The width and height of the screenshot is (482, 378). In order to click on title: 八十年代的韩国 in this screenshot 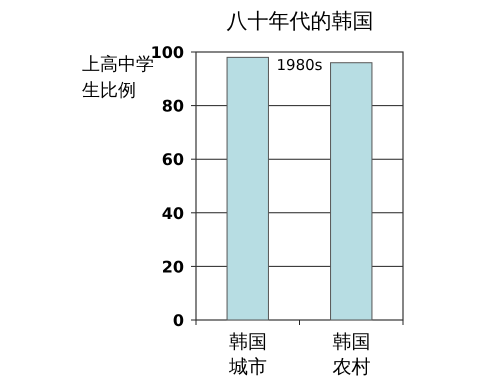, I will do `click(300, 21)`.